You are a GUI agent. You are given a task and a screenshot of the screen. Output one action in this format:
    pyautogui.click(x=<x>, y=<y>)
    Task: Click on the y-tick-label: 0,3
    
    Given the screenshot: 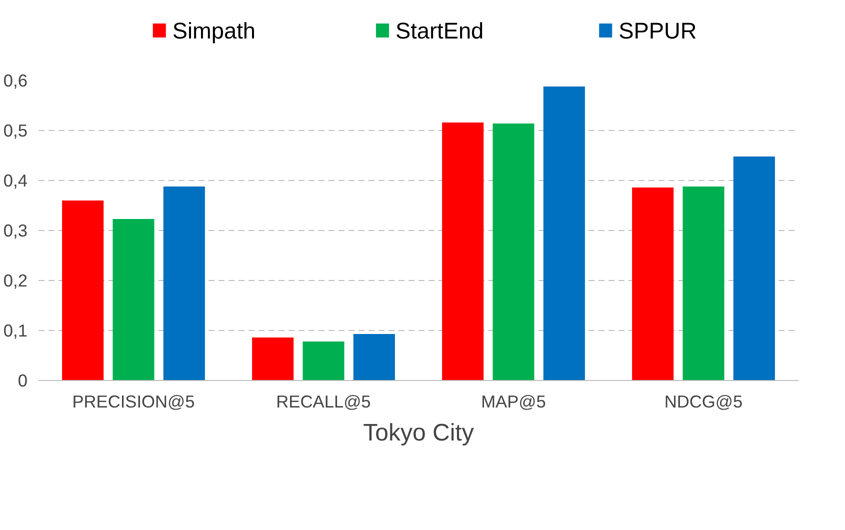 What is the action you would take?
    pyautogui.click(x=15, y=230)
    